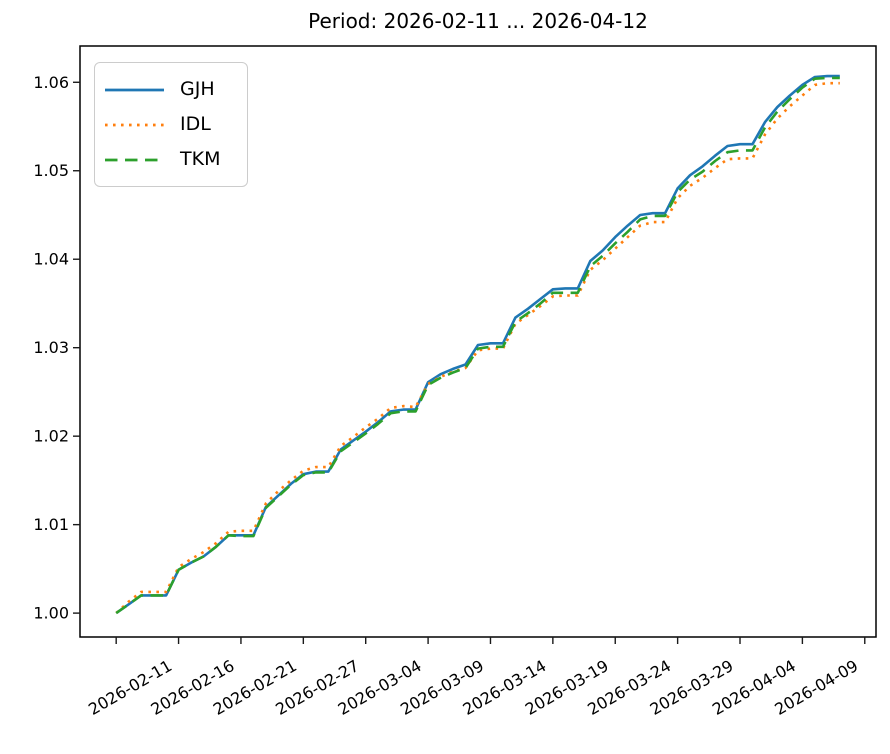 The height and width of the screenshot is (754, 890). What do you see at coordinates (171, 159) in the screenshot?
I see `legend-item-tkm: TKM` at bounding box center [171, 159].